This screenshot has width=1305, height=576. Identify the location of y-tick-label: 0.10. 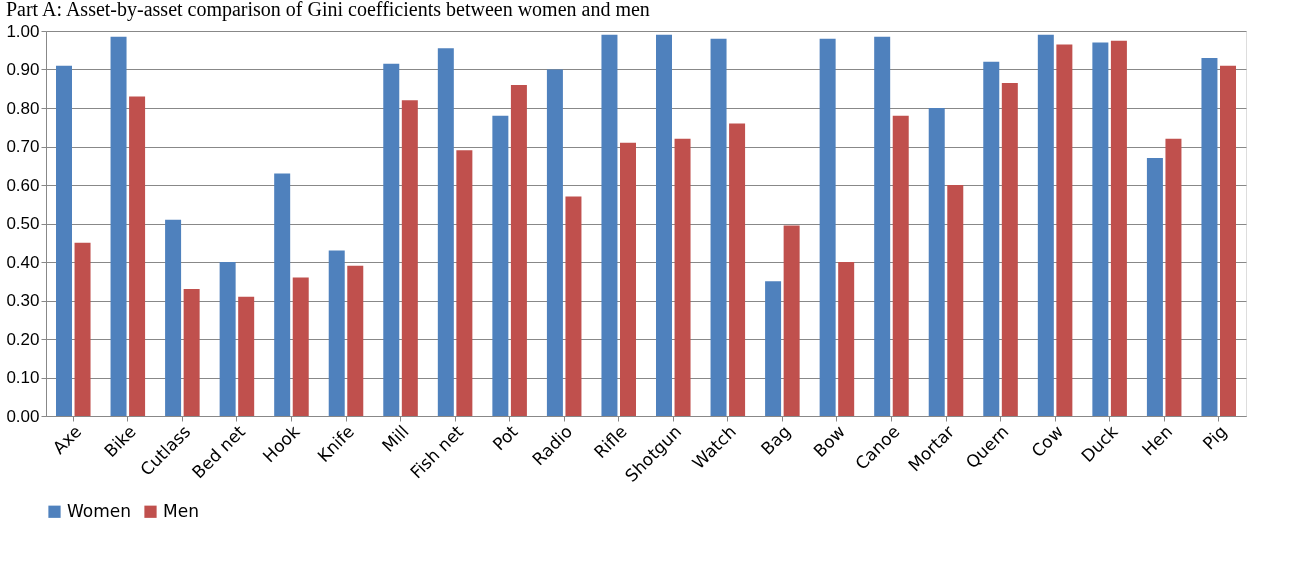
(23, 377).